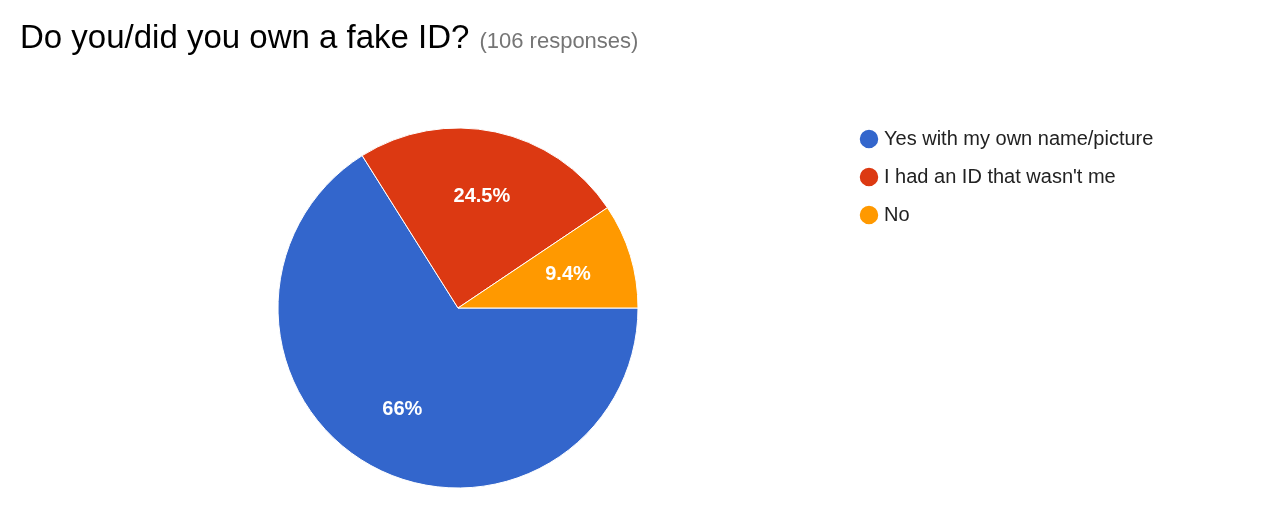 The height and width of the screenshot is (532, 1276). What do you see at coordinates (402, 407) in the screenshot?
I see `data-label: 66%` at bounding box center [402, 407].